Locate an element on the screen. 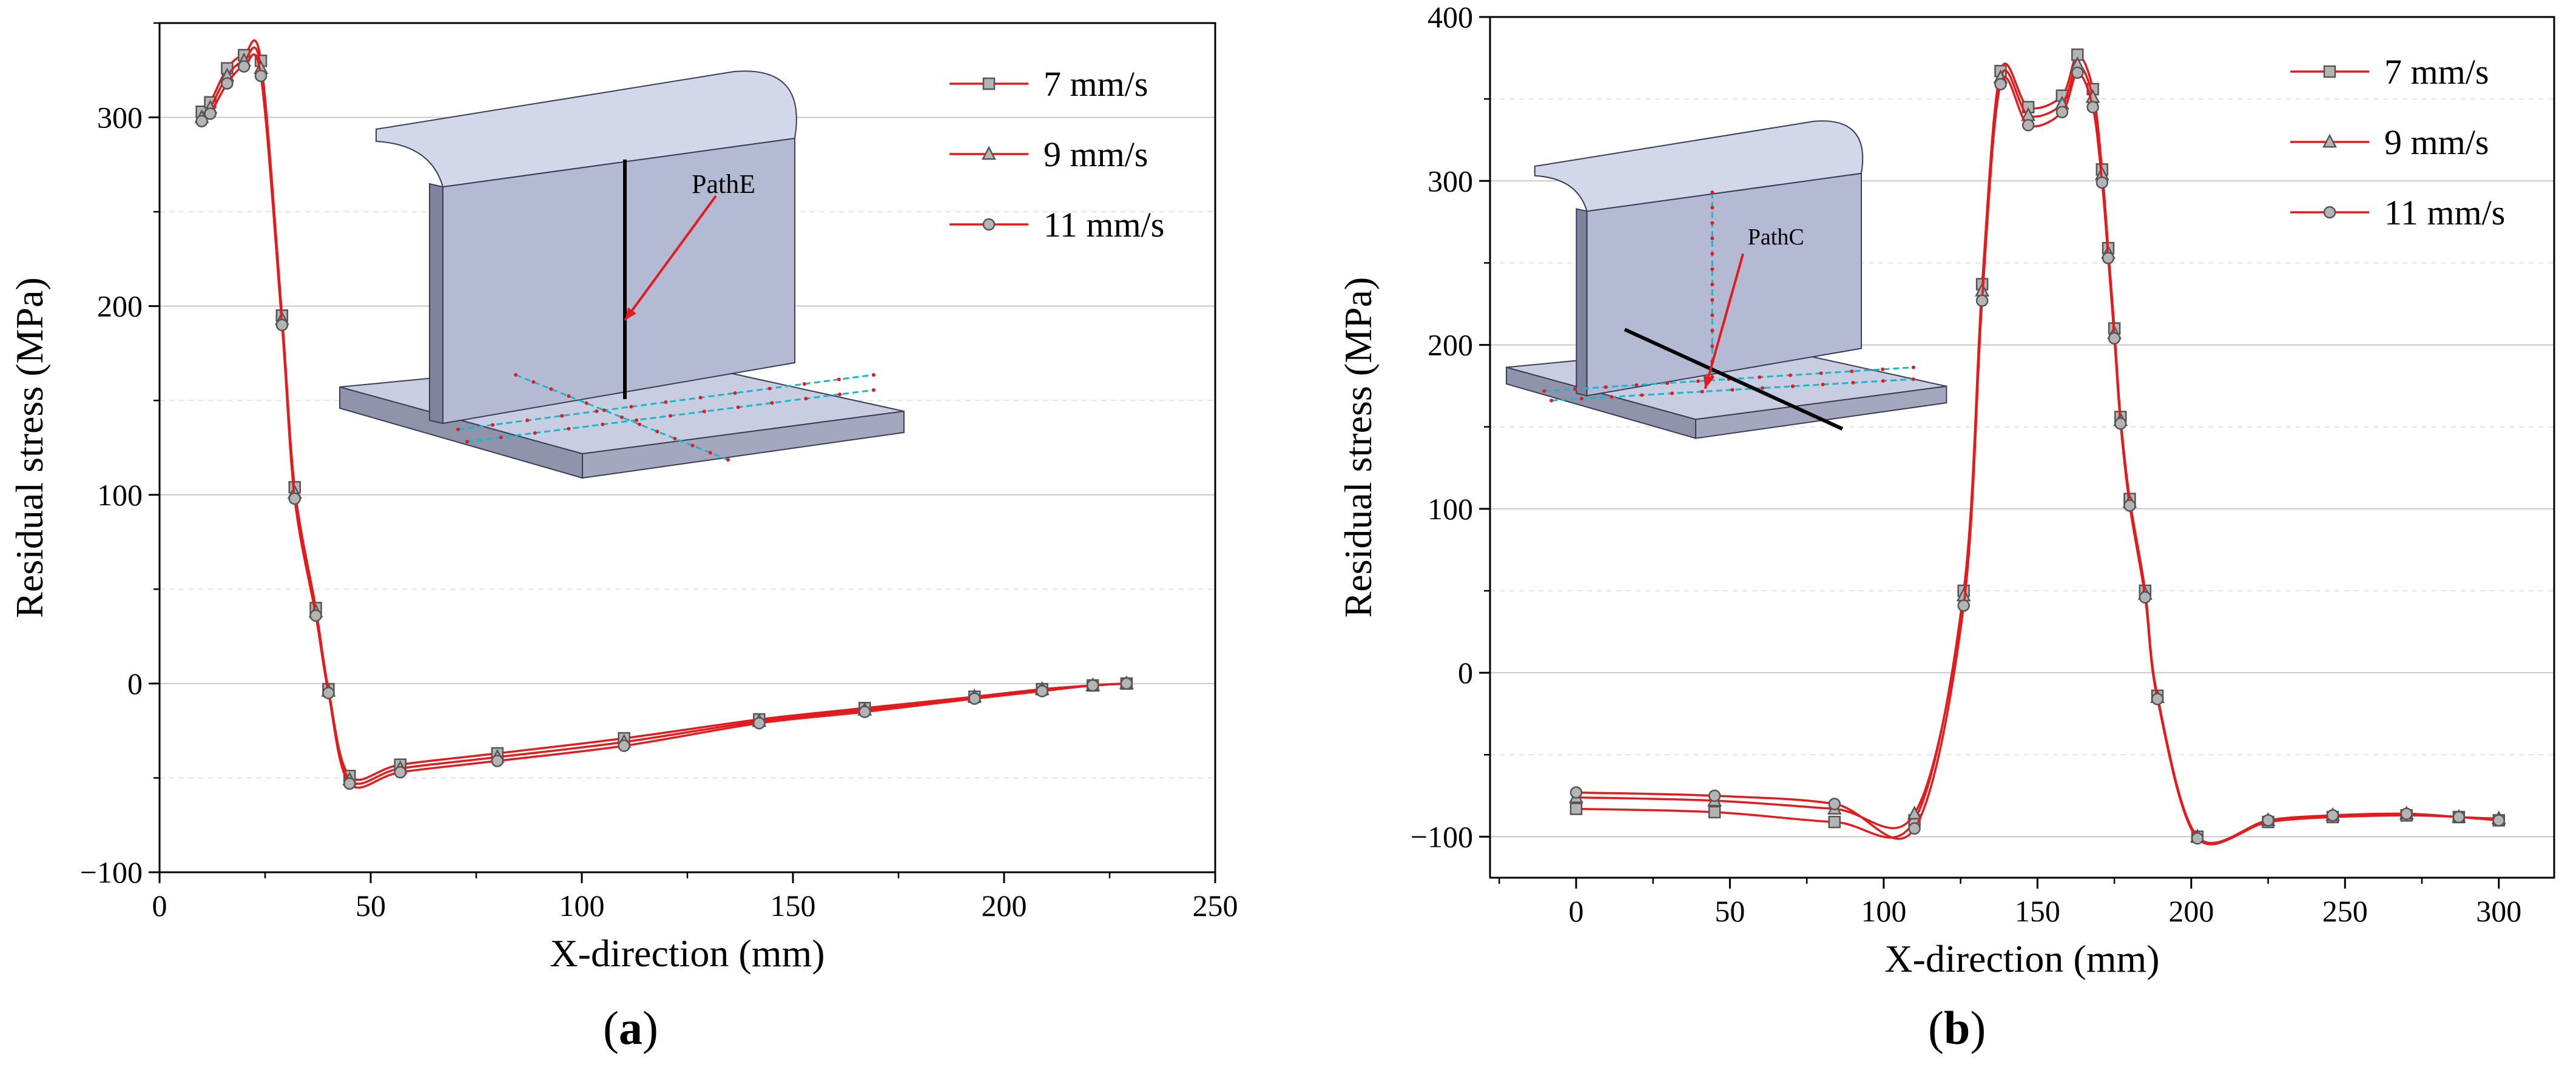 Image resolution: width=2576 pixels, height=1070 pixels. x-tick-label: 300 is located at coordinates (2498, 911).